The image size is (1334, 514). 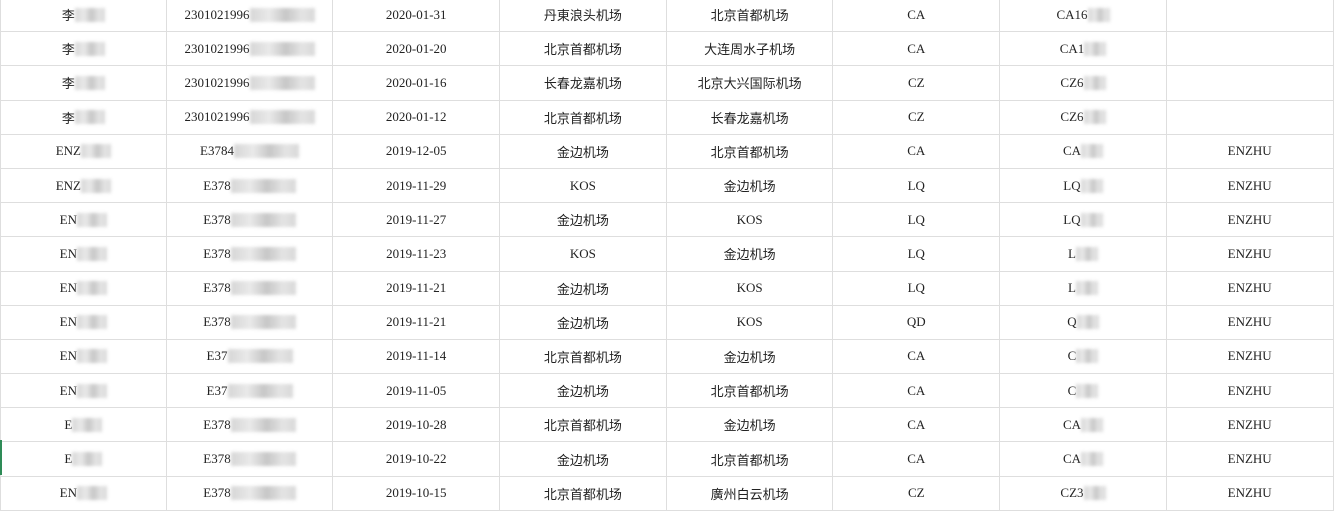 What do you see at coordinates (750, 493) in the screenshot?
I see `cell-to: 廣州白云机场` at bounding box center [750, 493].